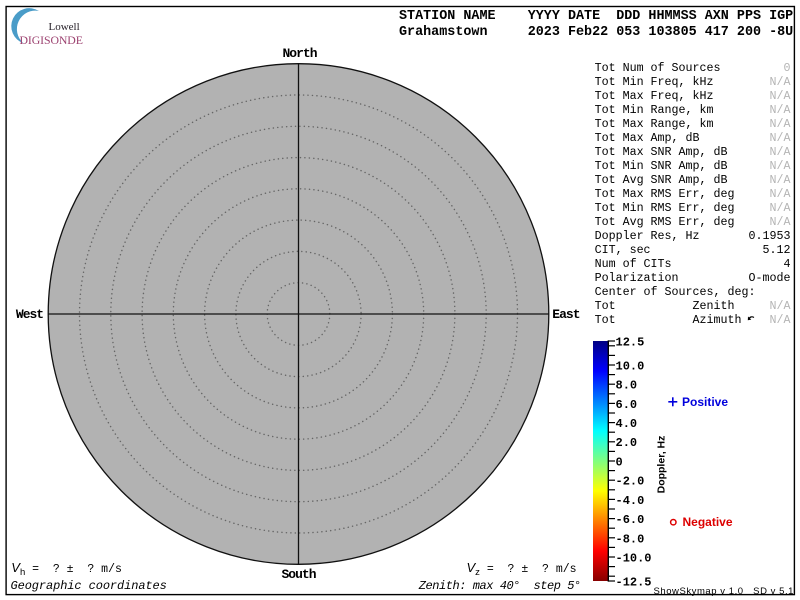 The width and height of the screenshot is (800, 600). Describe the element at coordinates (627, 443) in the screenshot. I see `svg-text: 2.0` at that location.